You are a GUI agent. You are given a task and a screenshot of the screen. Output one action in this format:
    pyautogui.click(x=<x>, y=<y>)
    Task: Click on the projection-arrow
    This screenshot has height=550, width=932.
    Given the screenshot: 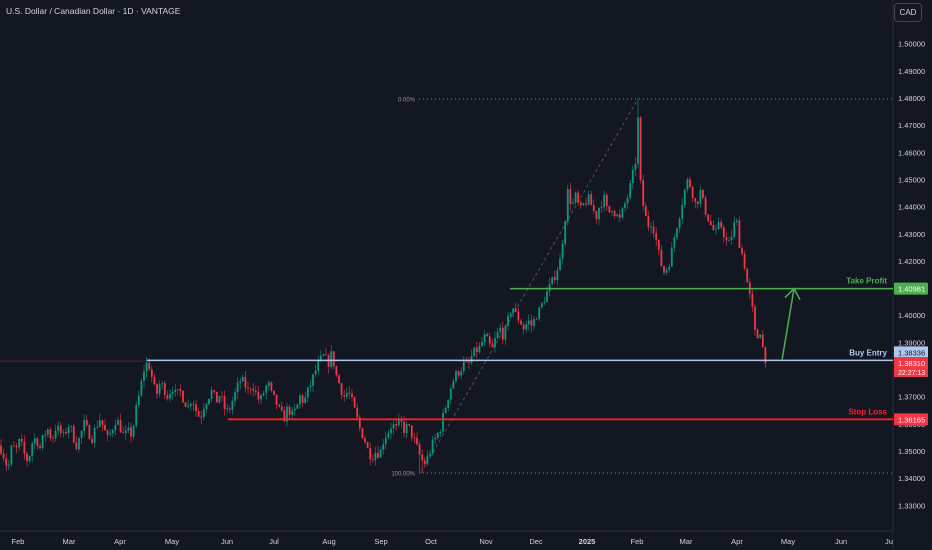 What is the action you would take?
    pyautogui.click(x=791, y=324)
    